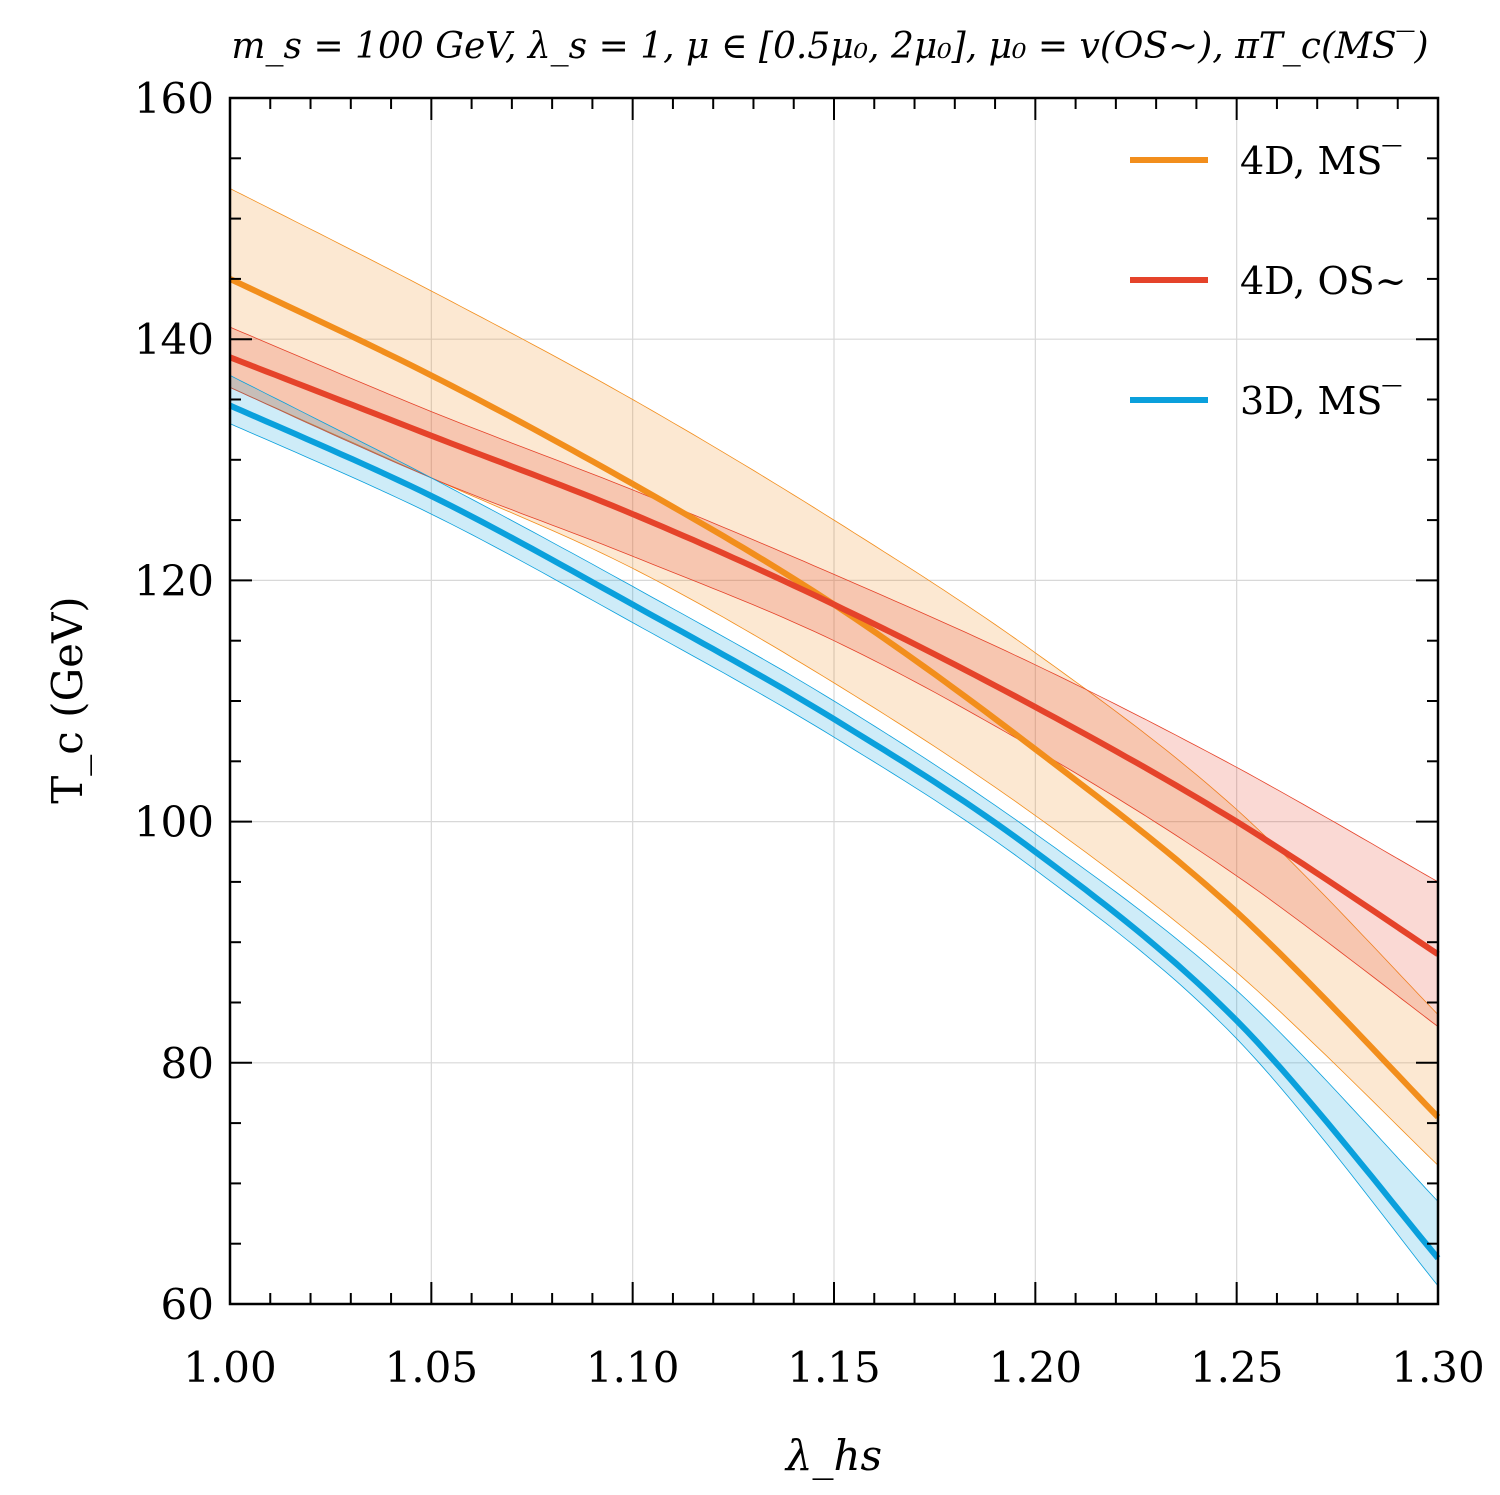 This screenshot has width=1500, height=1495. Describe the element at coordinates (1320, 161) in the screenshot. I see `legend-label: 4D, MS‾` at that location.